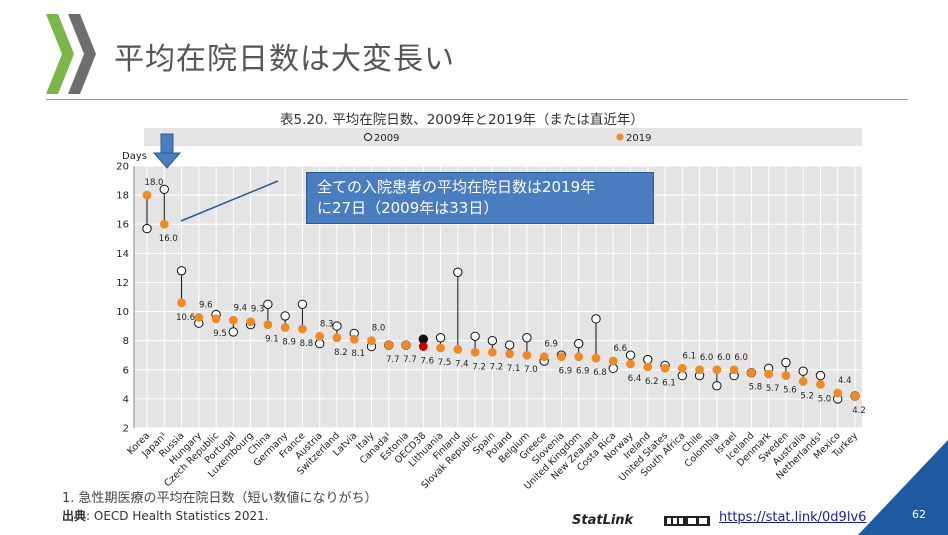  I want to click on page-number: 62, so click(919, 514).